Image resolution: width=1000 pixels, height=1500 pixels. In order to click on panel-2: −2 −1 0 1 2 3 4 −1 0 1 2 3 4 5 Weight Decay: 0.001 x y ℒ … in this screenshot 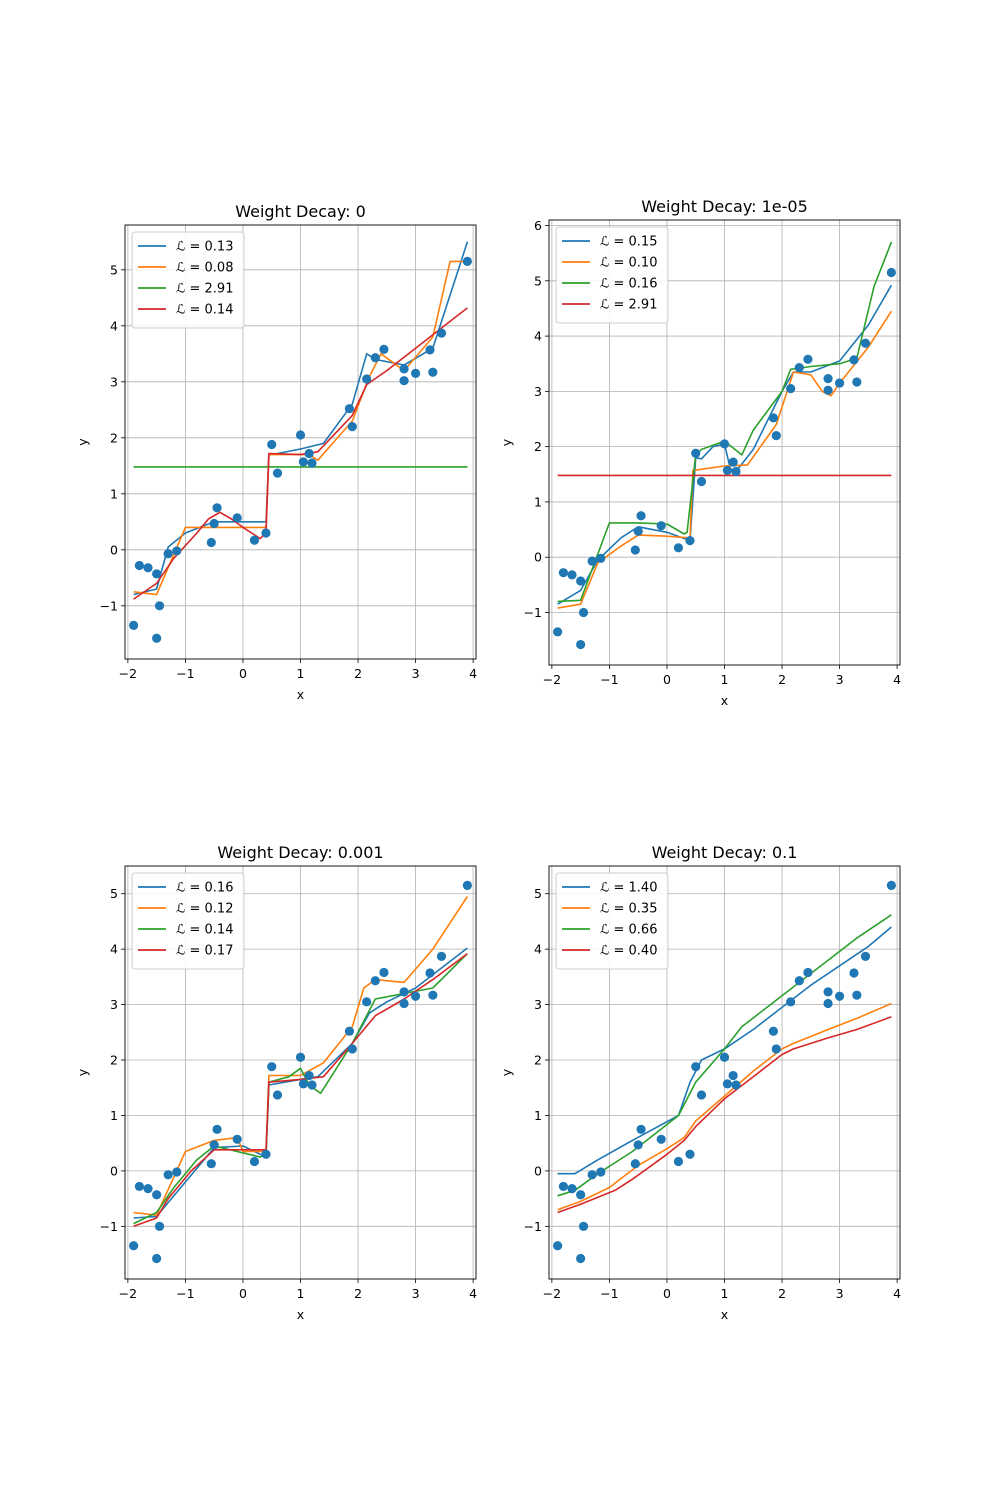, I will do `click(276, 1082)`.